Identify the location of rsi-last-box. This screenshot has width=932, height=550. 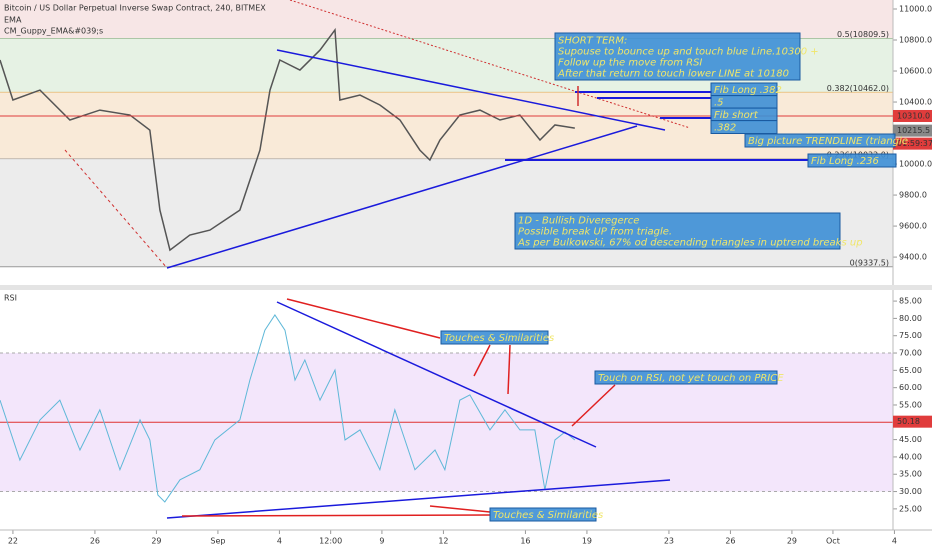
(912, 421).